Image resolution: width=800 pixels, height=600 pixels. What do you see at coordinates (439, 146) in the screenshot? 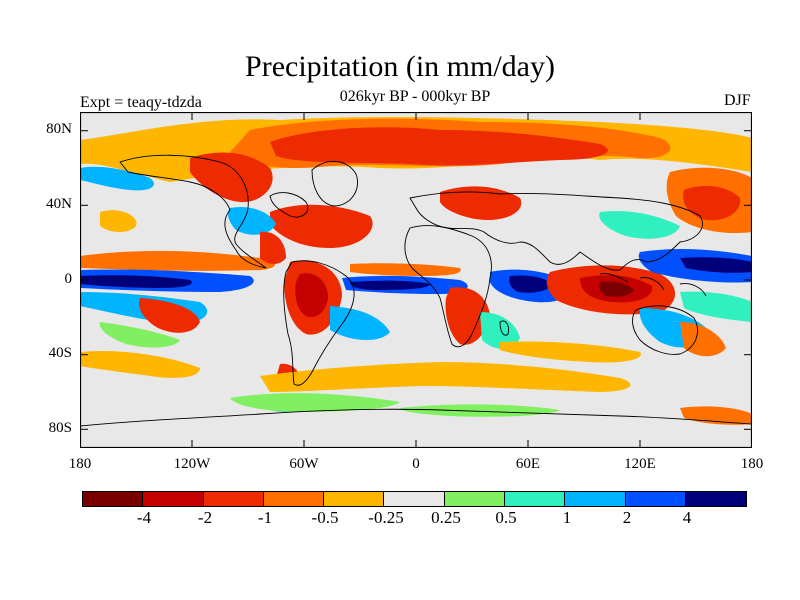
I see `arctic-dry-strong` at bounding box center [439, 146].